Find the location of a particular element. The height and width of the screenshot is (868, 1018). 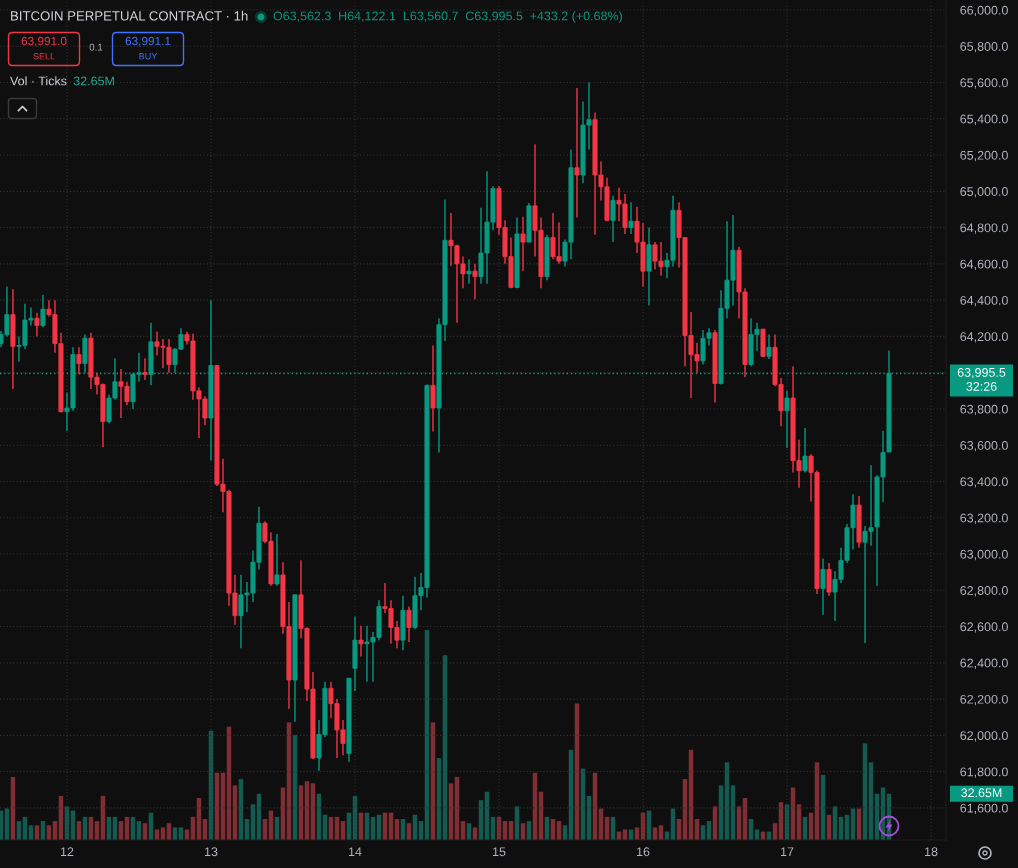

y-tick-label: 61,800.0 is located at coordinates (984, 772).